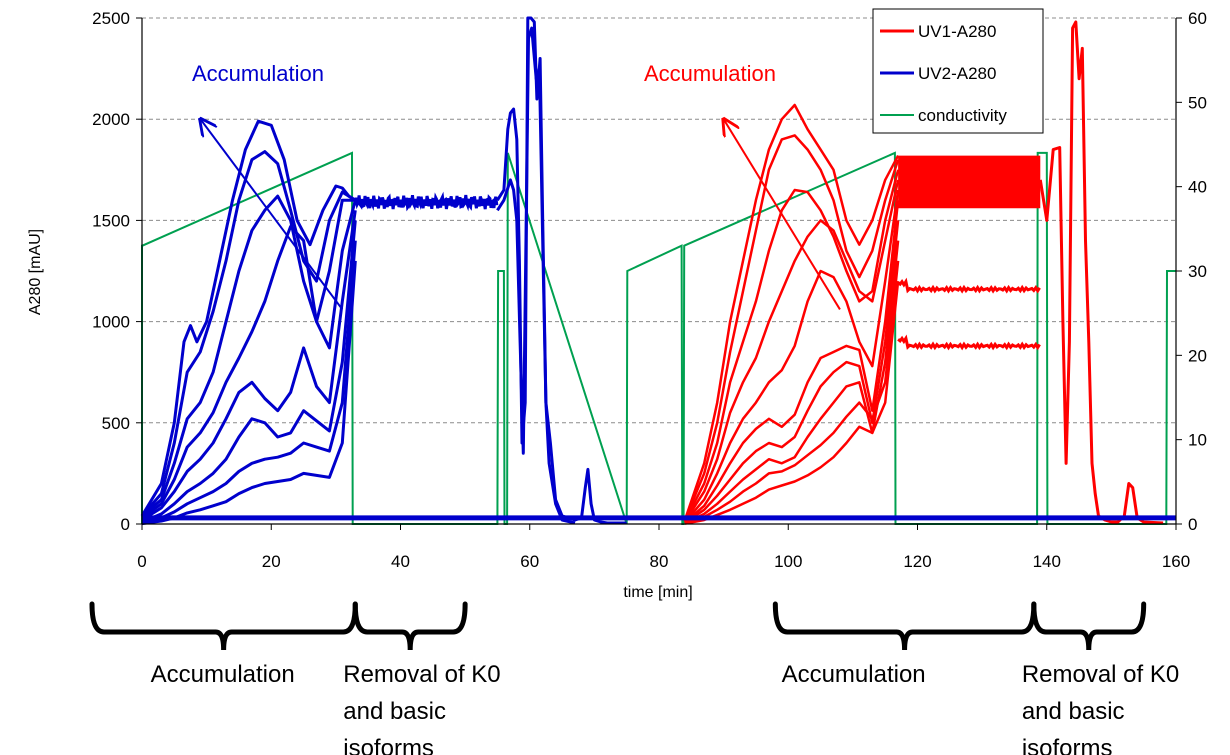 The width and height of the screenshot is (1230, 755). Describe the element at coordinates (917, 561) in the screenshot. I see `x-tick-label: 120` at that location.